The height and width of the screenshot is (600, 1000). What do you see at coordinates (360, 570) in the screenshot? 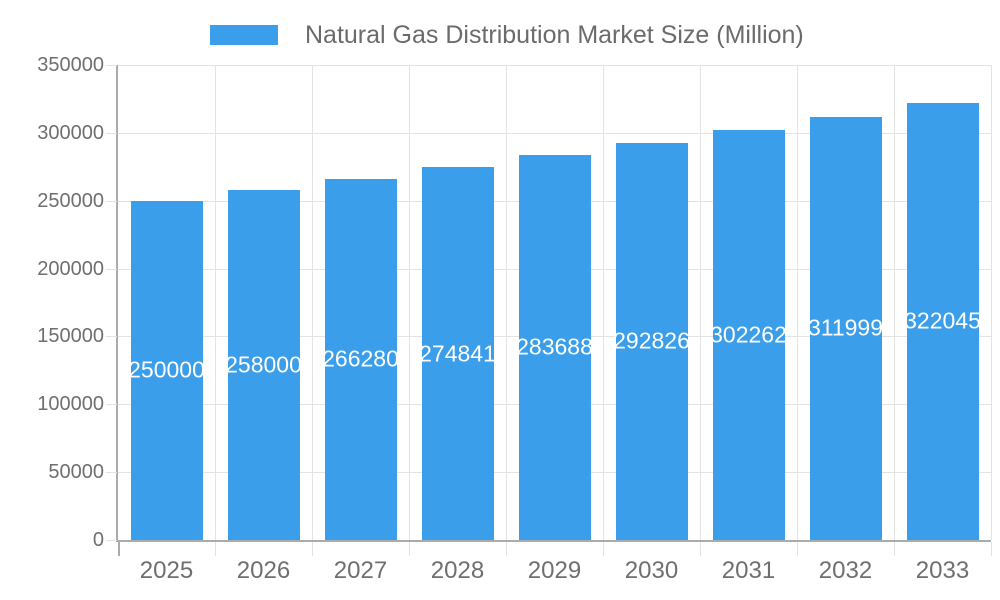
I see `x-axis-tick-label: 2027` at bounding box center [360, 570].